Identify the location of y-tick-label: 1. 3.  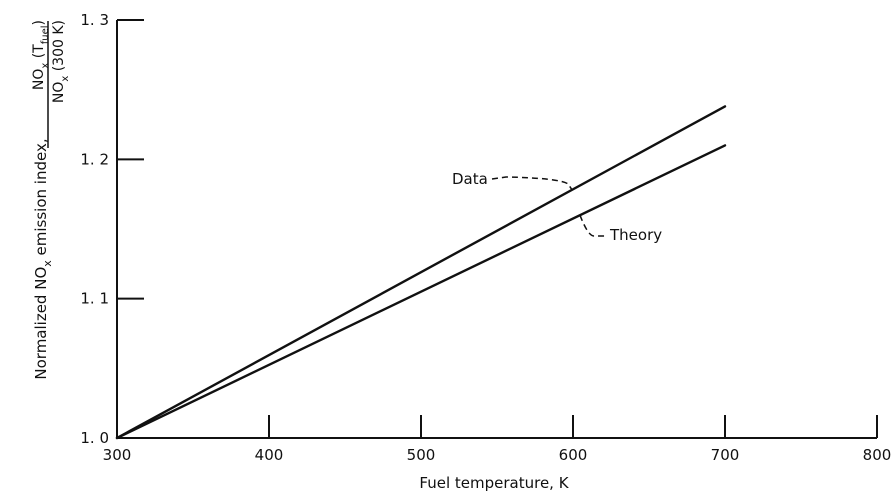
(94, 20).